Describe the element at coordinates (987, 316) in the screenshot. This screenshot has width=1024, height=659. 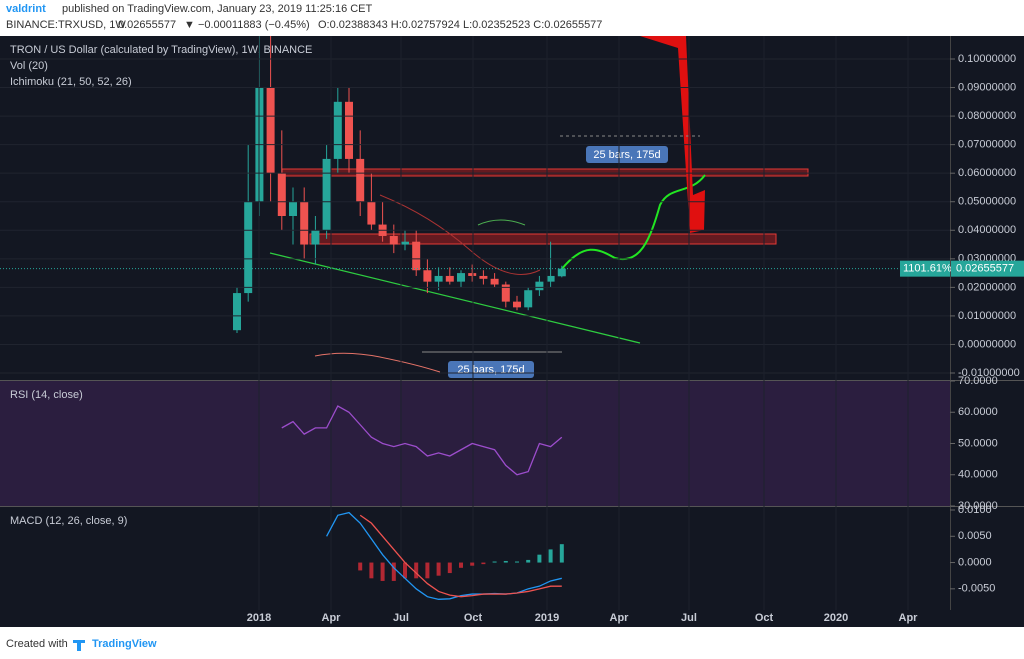
I see `y-tick-label: 0.01000000` at that location.